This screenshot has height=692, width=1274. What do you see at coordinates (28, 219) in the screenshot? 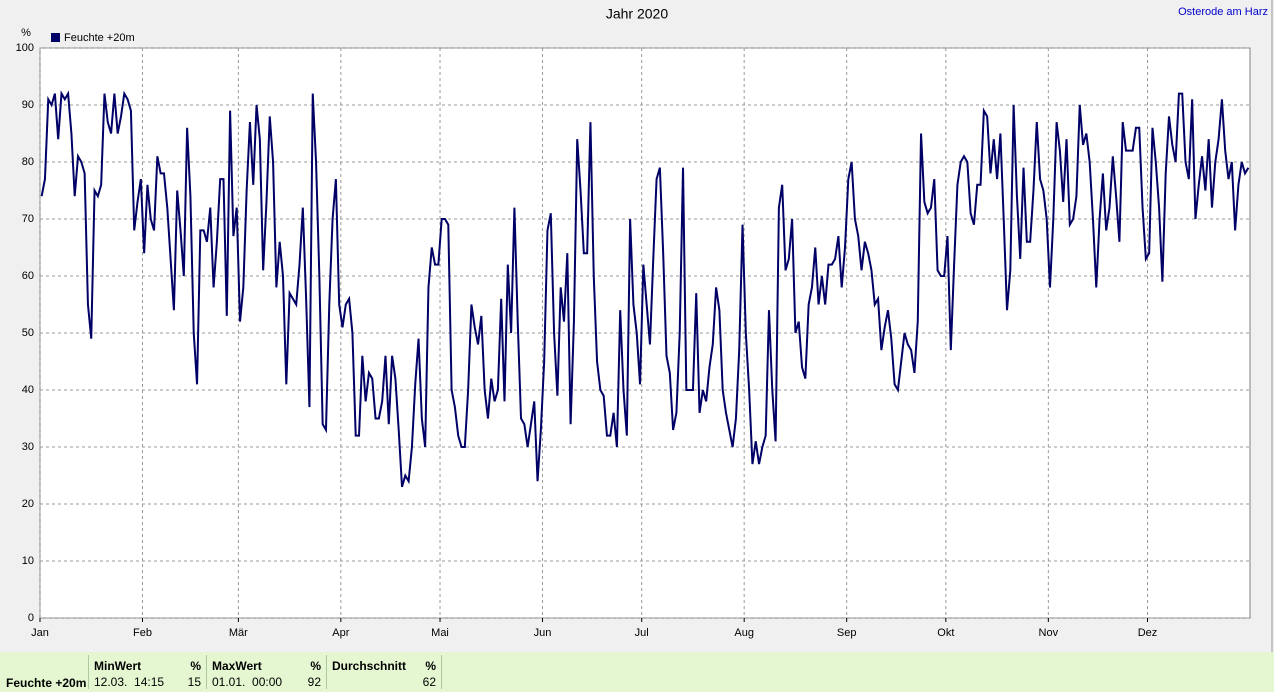
I see `y-tick-label: 70` at bounding box center [28, 219].